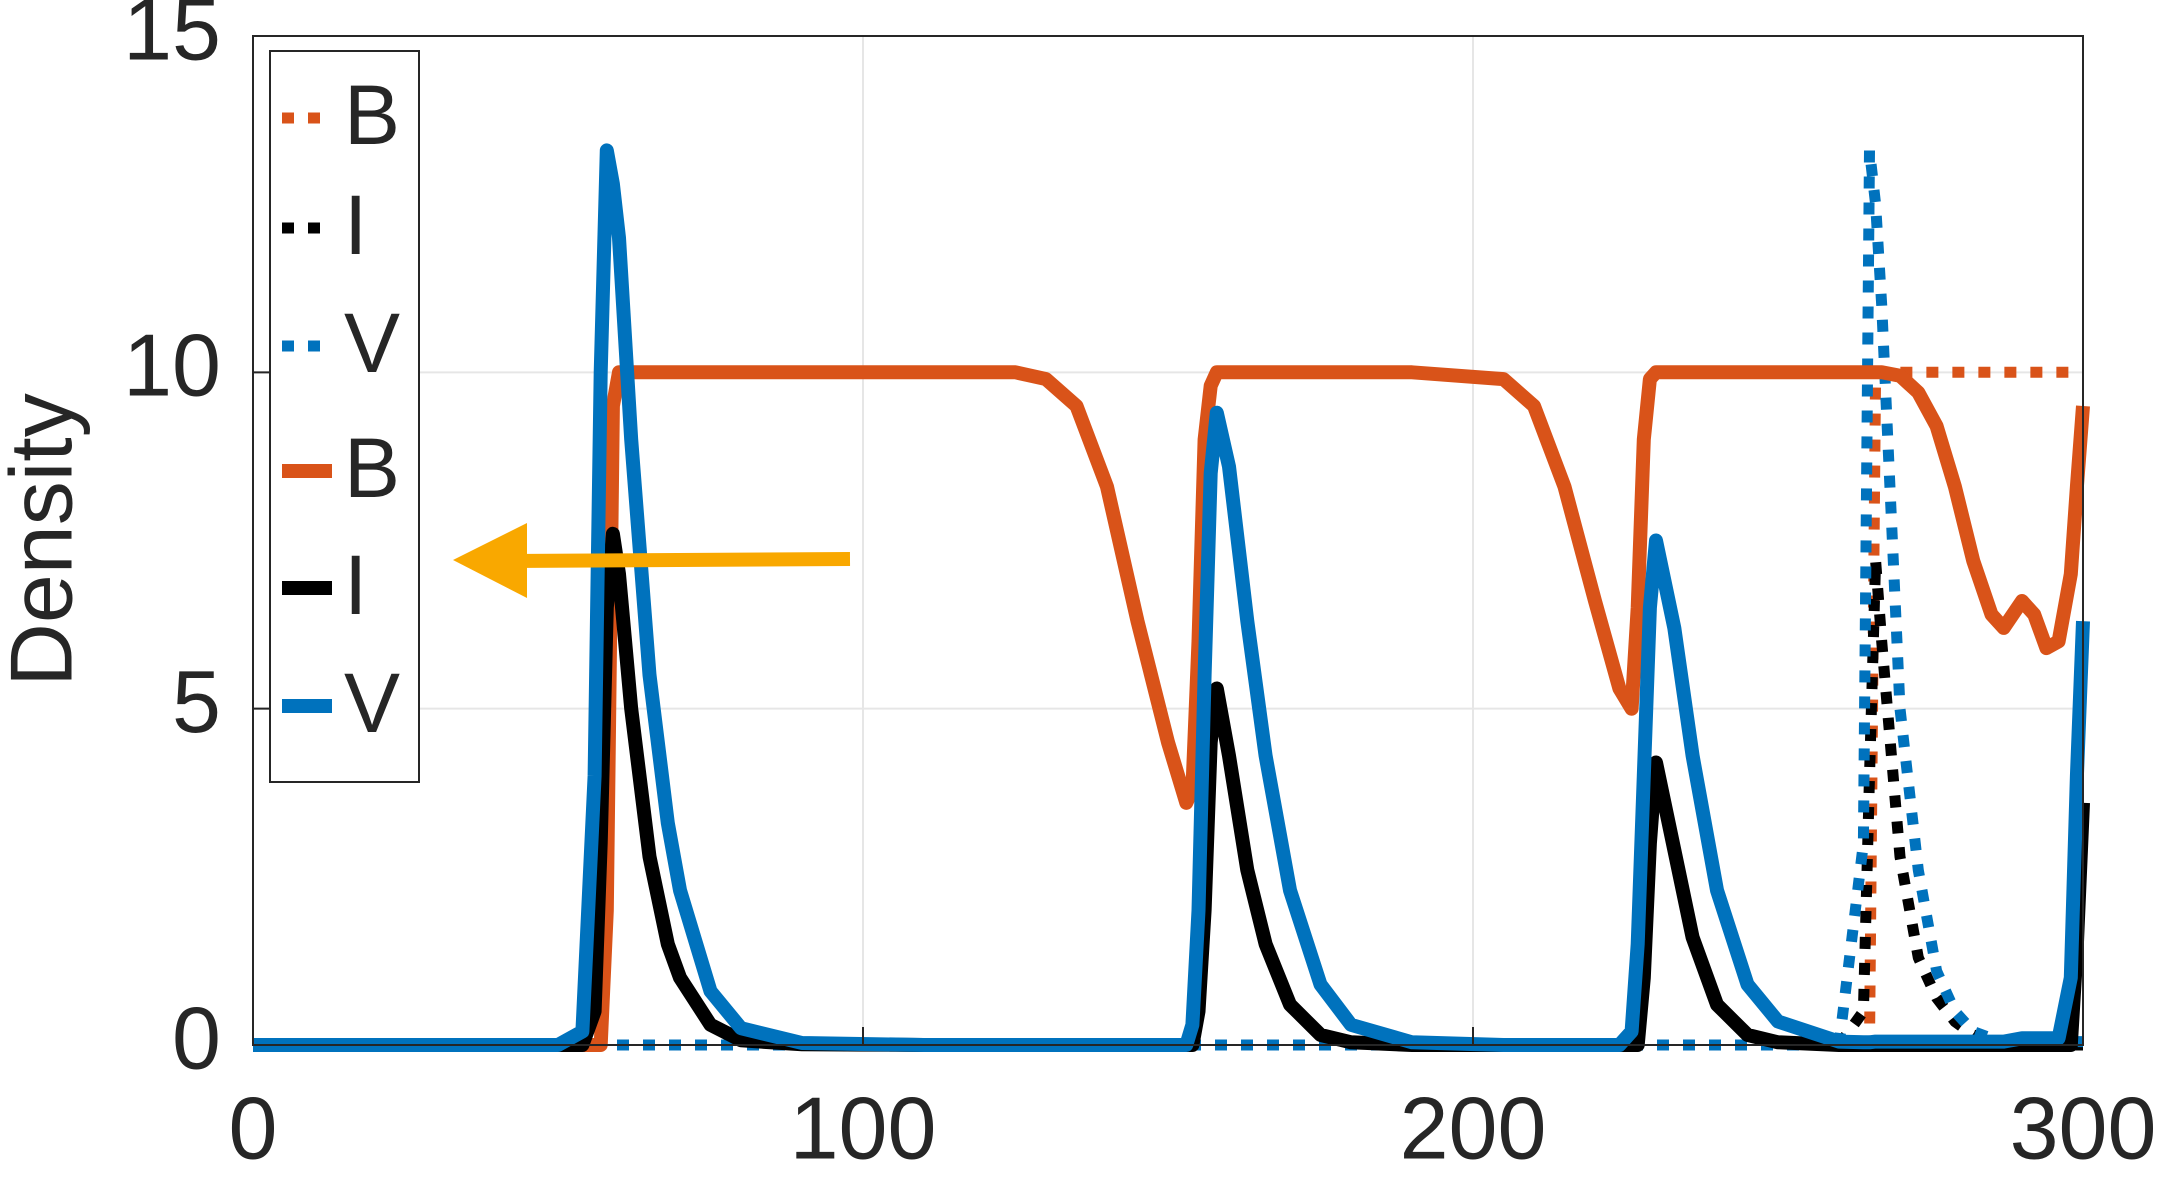 The image size is (2170, 1180). I want to click on y-axis-label: Density, so click(45, 539).